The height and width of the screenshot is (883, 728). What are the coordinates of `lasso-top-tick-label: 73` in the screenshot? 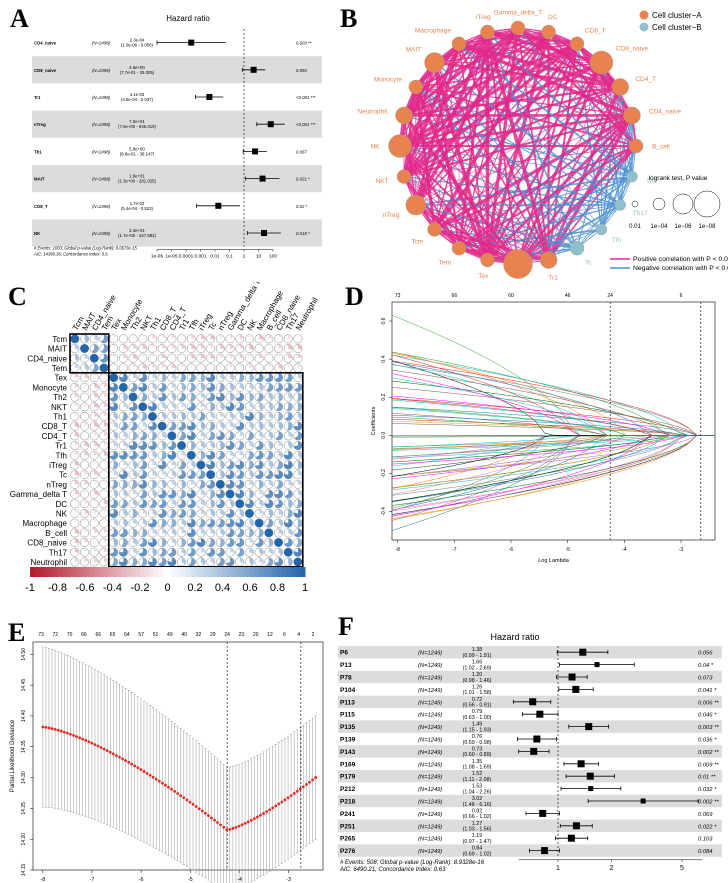 It's located at (398, 296).